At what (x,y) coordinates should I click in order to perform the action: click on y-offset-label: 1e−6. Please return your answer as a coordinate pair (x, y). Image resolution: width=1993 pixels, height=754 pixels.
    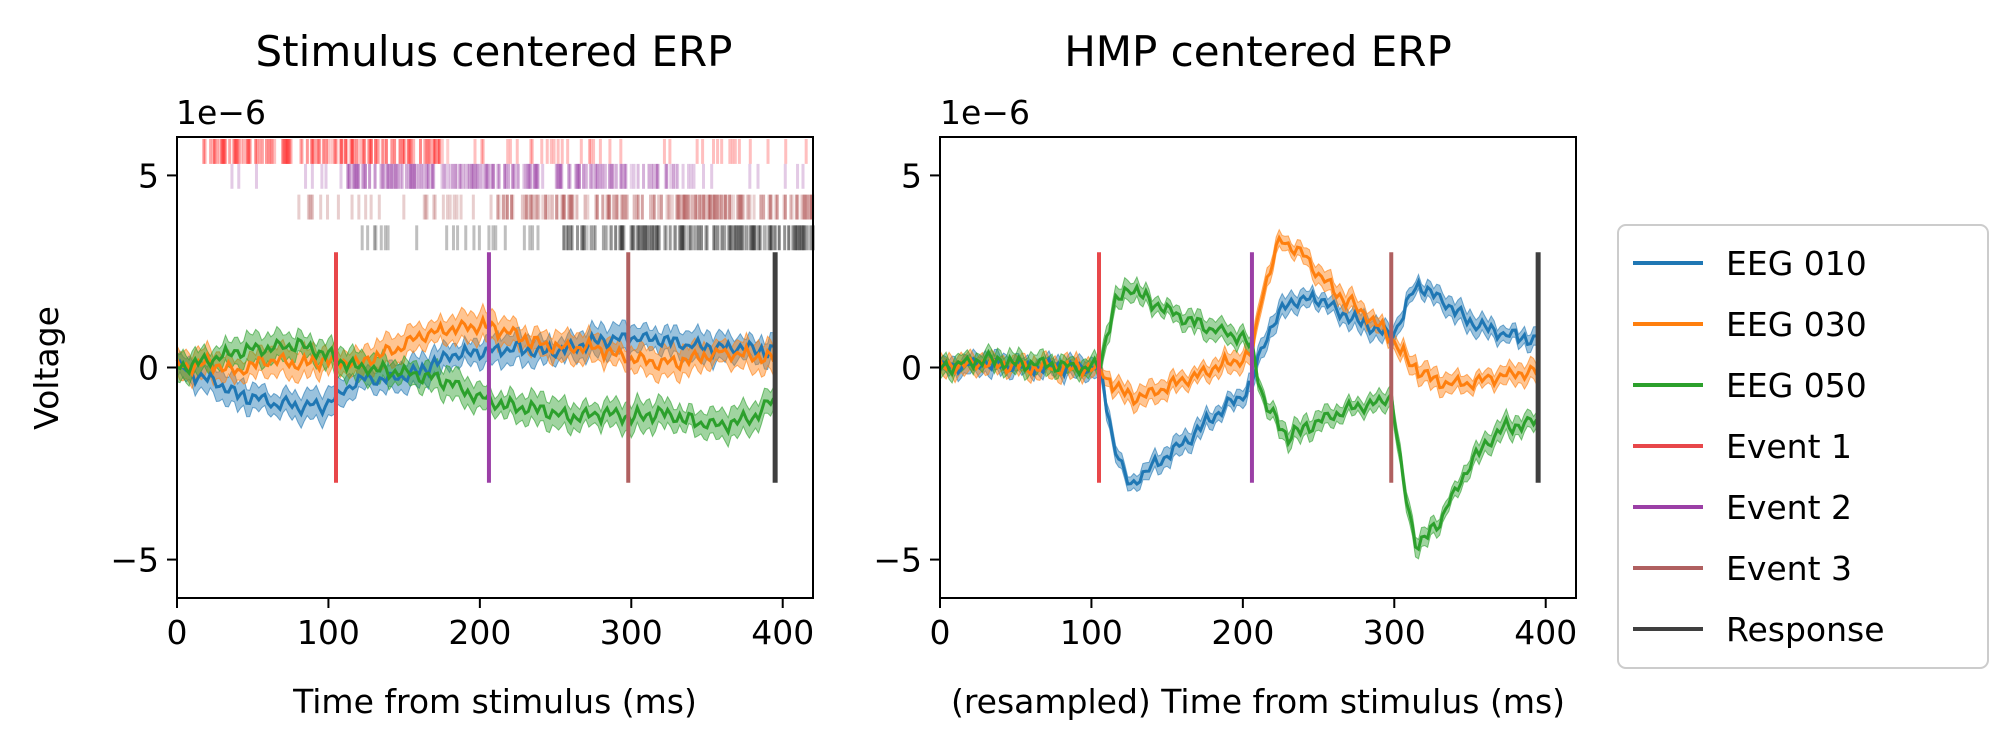
    Looking at the image, I should click on (221, 112).